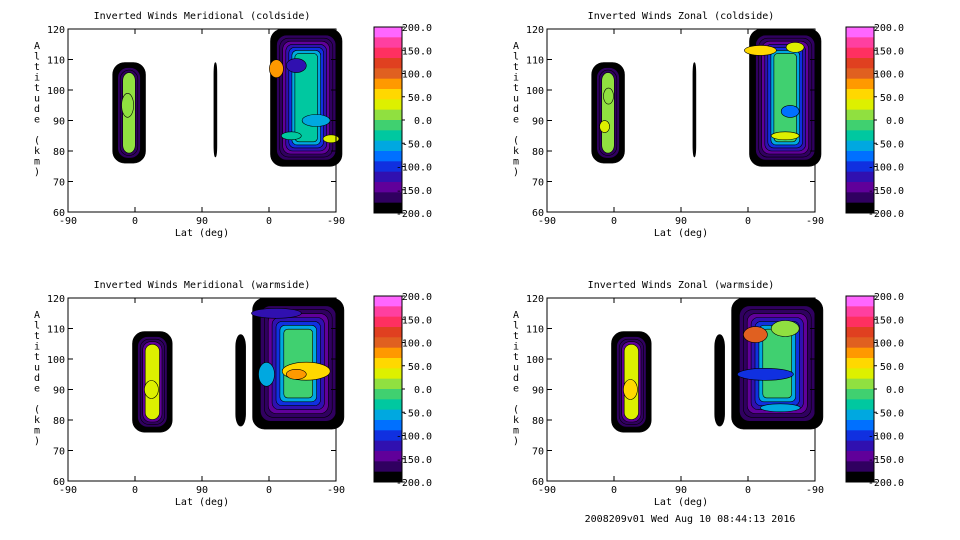 The image size is (960, 540). Describe the element at coordinates (889, 144) in the screenshot. I see `colorbar-label: -50.0` at that location.